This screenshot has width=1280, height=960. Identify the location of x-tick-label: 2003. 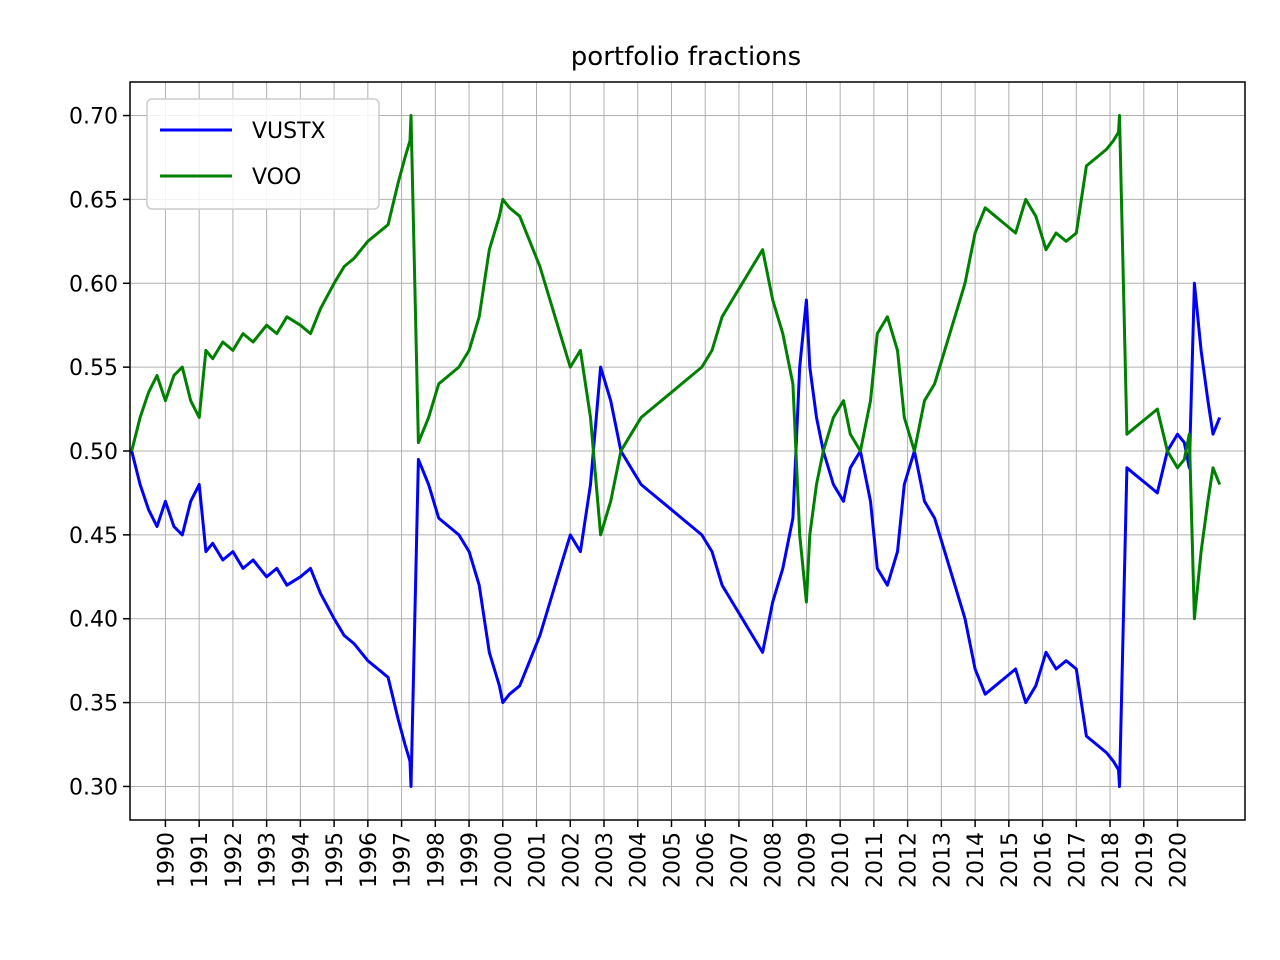
(605, 860).